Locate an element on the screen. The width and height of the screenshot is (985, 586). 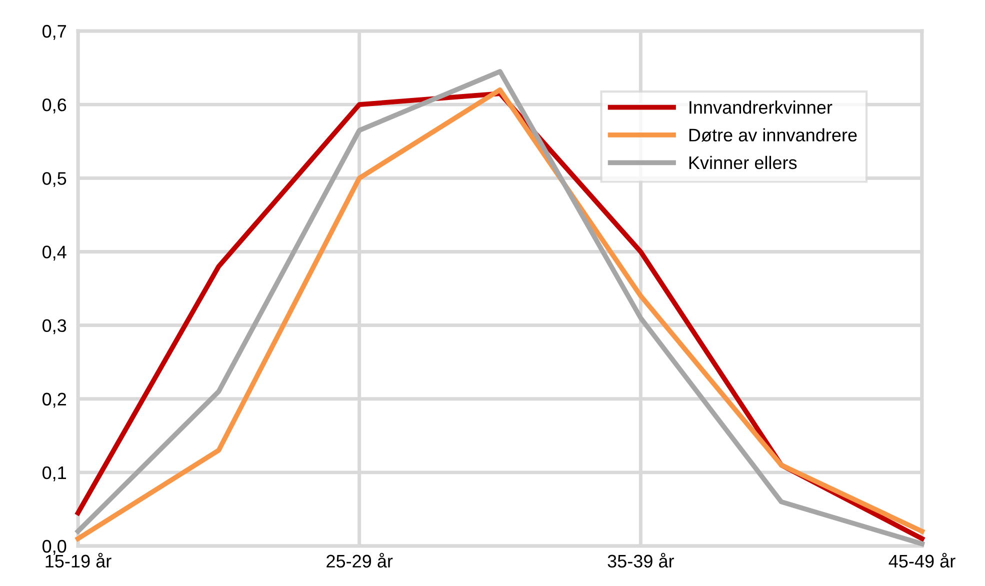
x-tick-label: 35-39 år is located at coordinates (641, 560).